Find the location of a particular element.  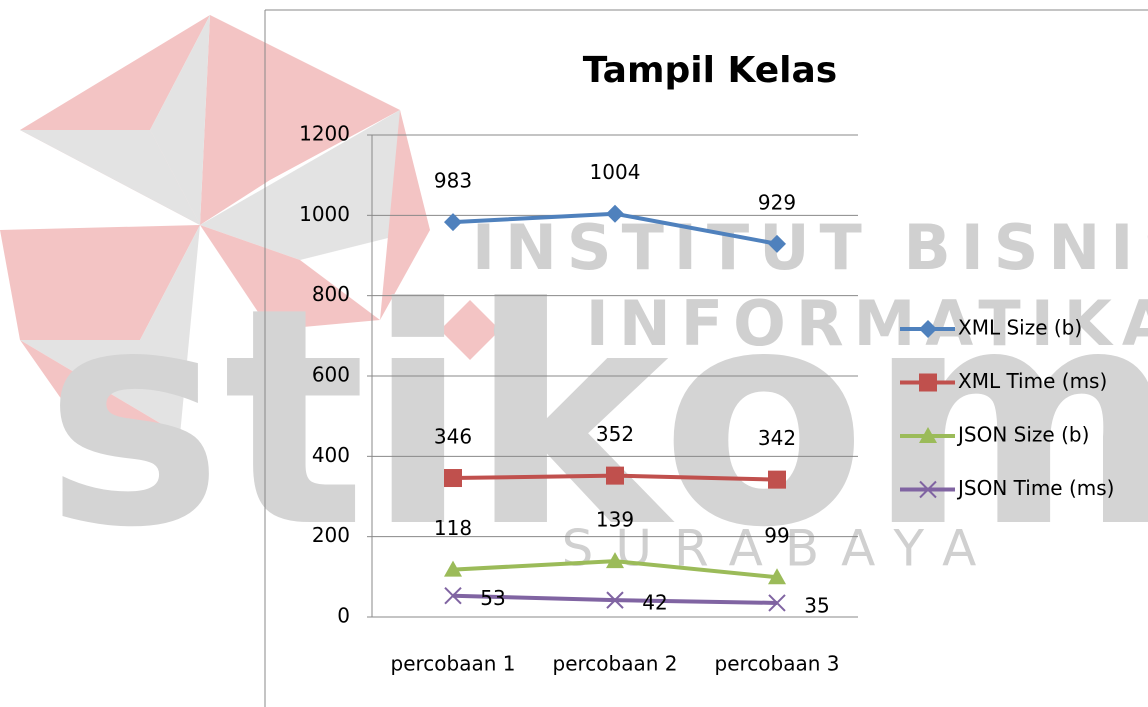

watermark-text: INSTITUT BISNIS is located at coordinates (810, 247).